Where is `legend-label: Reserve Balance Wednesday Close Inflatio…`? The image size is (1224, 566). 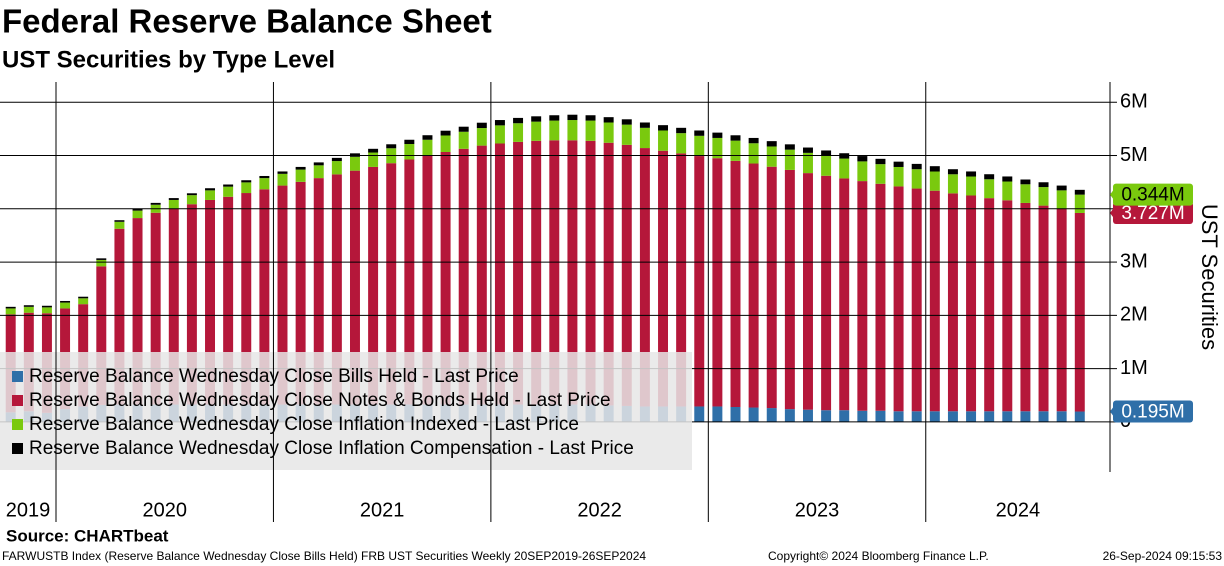
legend-label: Reserve Balance Wednesday Close Inflatio… is located at coordinates (331, 448).